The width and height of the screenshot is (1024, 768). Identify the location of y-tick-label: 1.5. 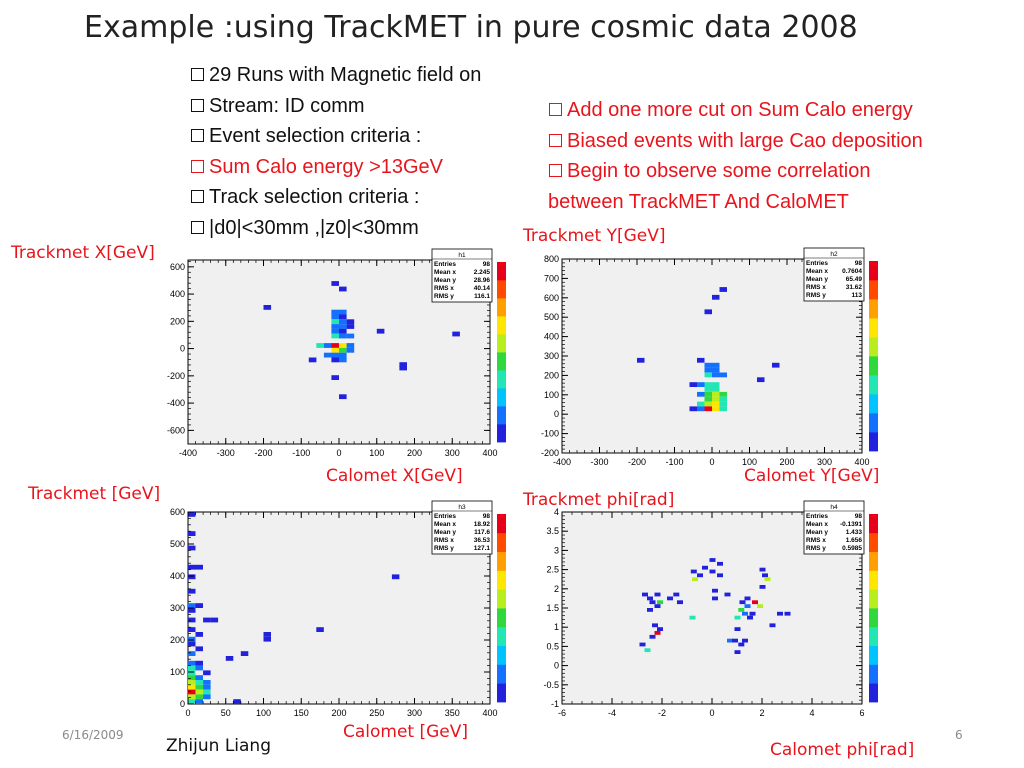
(552, 608).